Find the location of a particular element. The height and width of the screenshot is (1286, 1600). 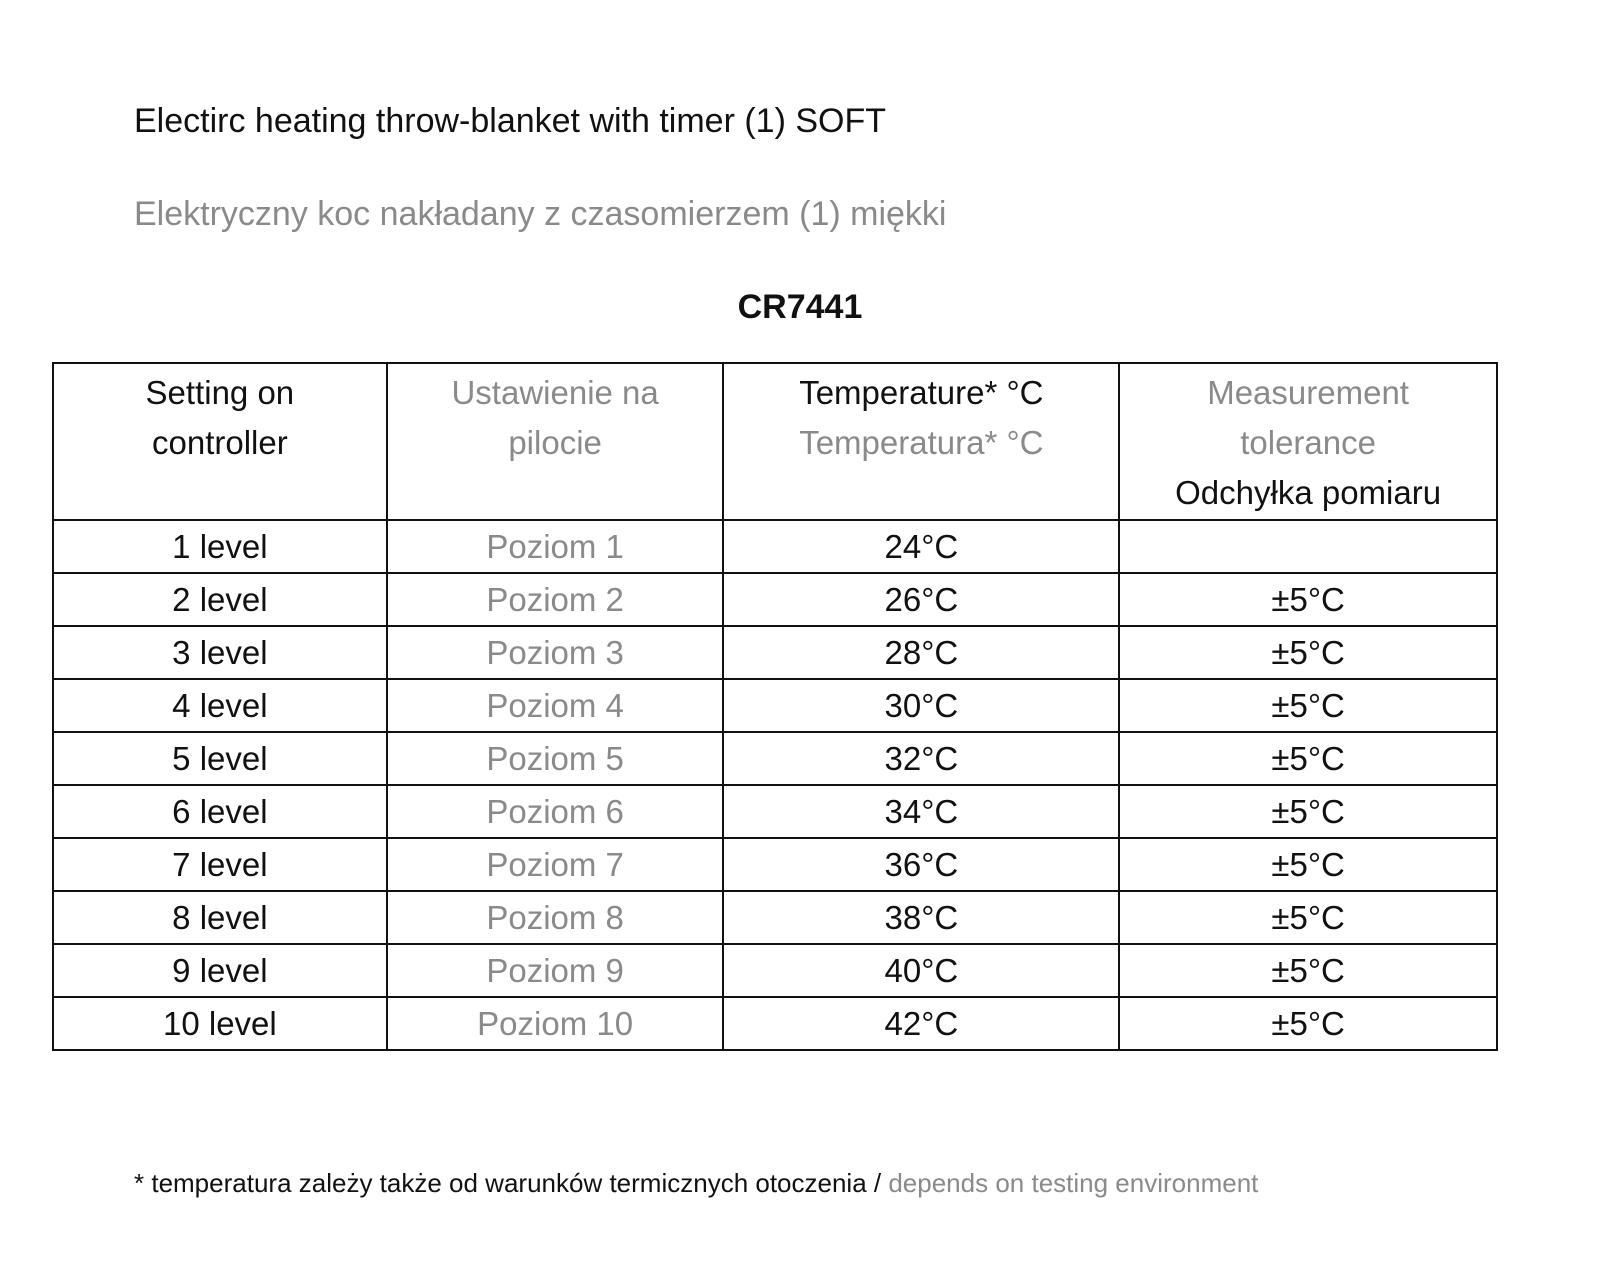

header-setting-en: Setting on controller is located at coordinates (220, 441).